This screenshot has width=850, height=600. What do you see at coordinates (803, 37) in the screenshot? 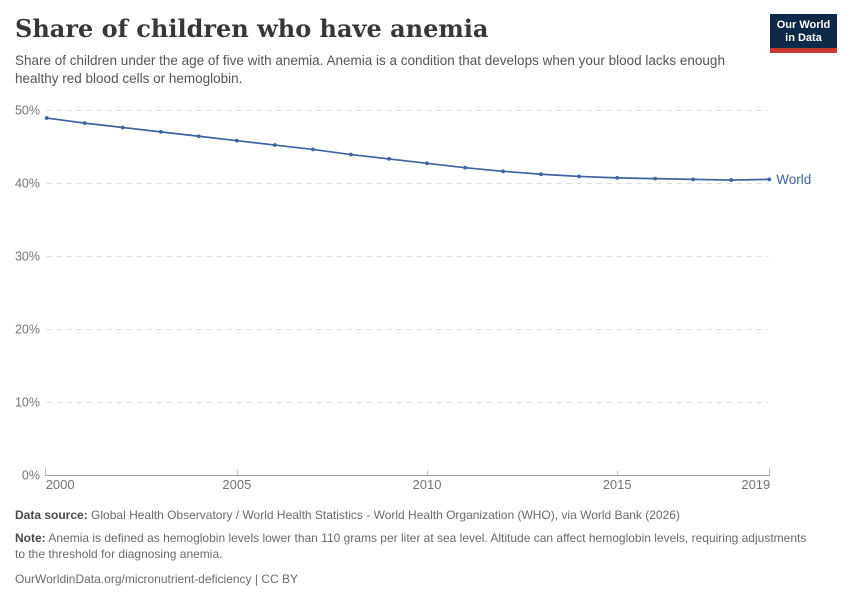
I see `owid-logo-line2: in Data` at bounding box center [803, 37].